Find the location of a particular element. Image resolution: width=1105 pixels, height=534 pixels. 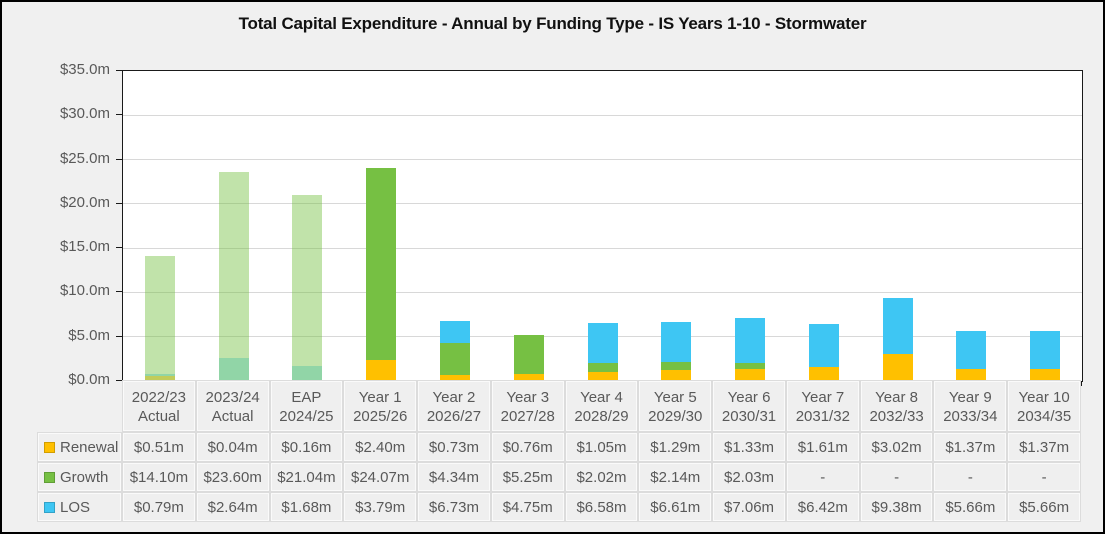

category-header-line: 2028/29 is located at coordinates (601, 416).